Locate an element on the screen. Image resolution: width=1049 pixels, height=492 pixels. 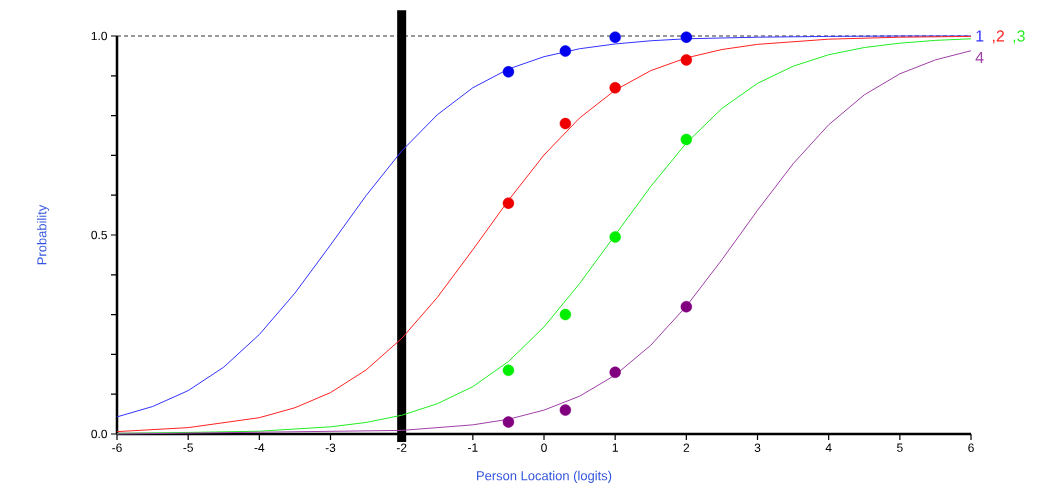
series-label: 1 is located at coordinates (980, 36).